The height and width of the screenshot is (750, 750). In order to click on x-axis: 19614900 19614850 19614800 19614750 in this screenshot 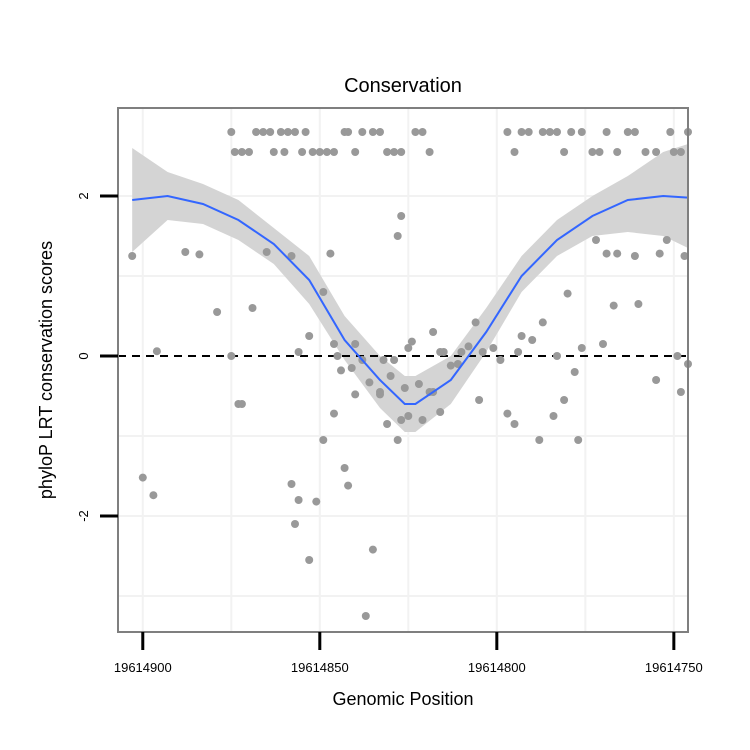, I will do `click(408, 653)`.